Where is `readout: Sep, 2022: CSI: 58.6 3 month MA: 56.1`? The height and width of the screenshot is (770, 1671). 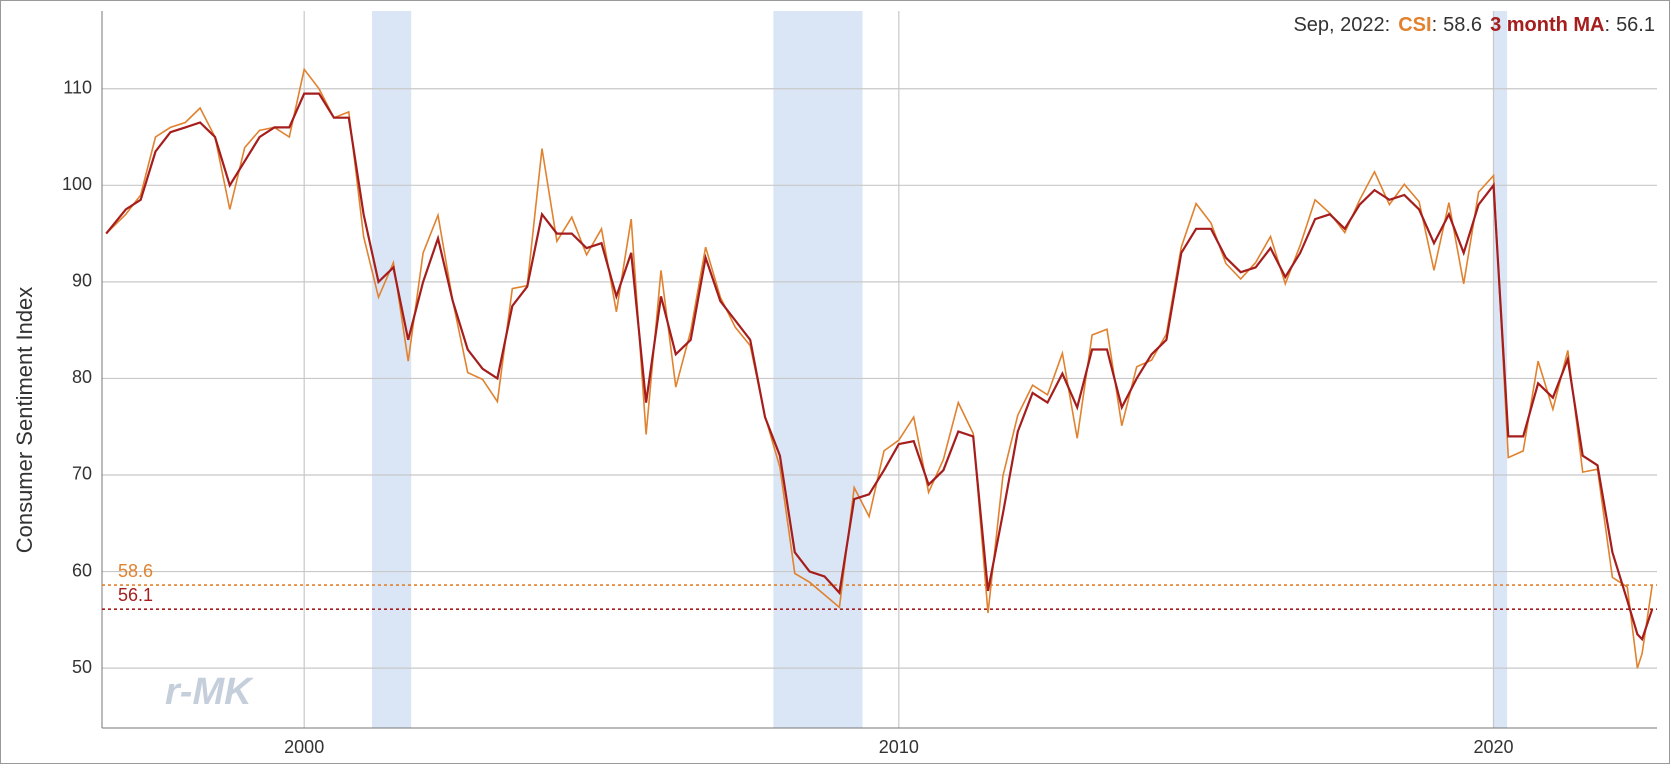
readout: Sep, 2022: CSI: 58.6 3 month MA: 56.1 is located at coordinates (1474, 25).